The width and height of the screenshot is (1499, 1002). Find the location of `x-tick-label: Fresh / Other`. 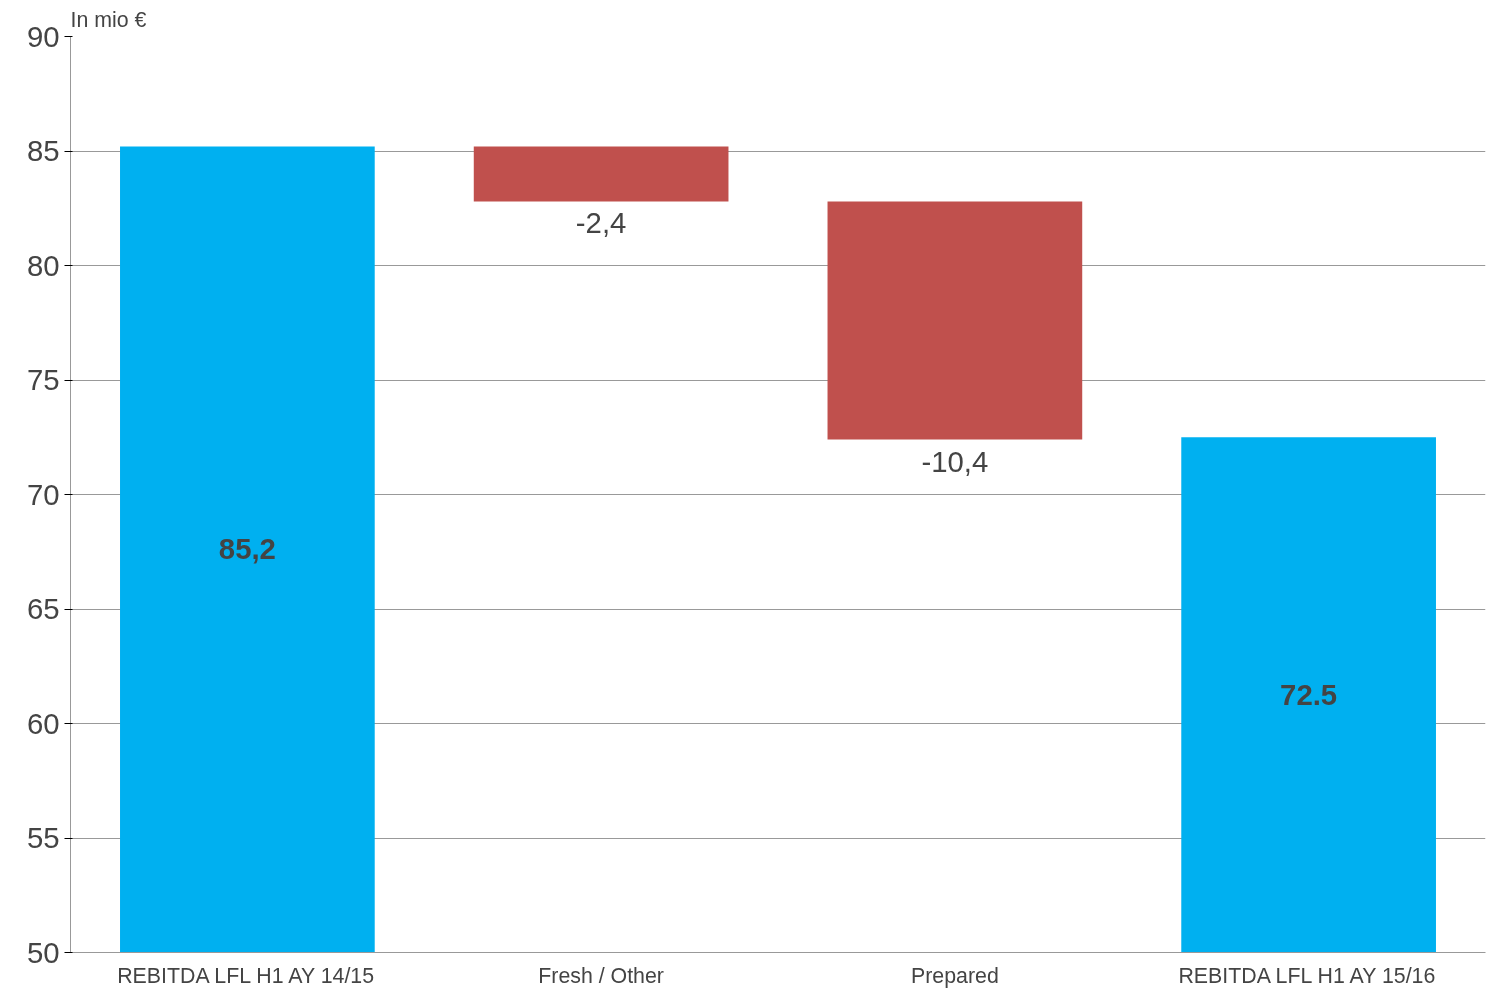

x-tick-label: Fresh / Other is located at coordinates (601, 975).